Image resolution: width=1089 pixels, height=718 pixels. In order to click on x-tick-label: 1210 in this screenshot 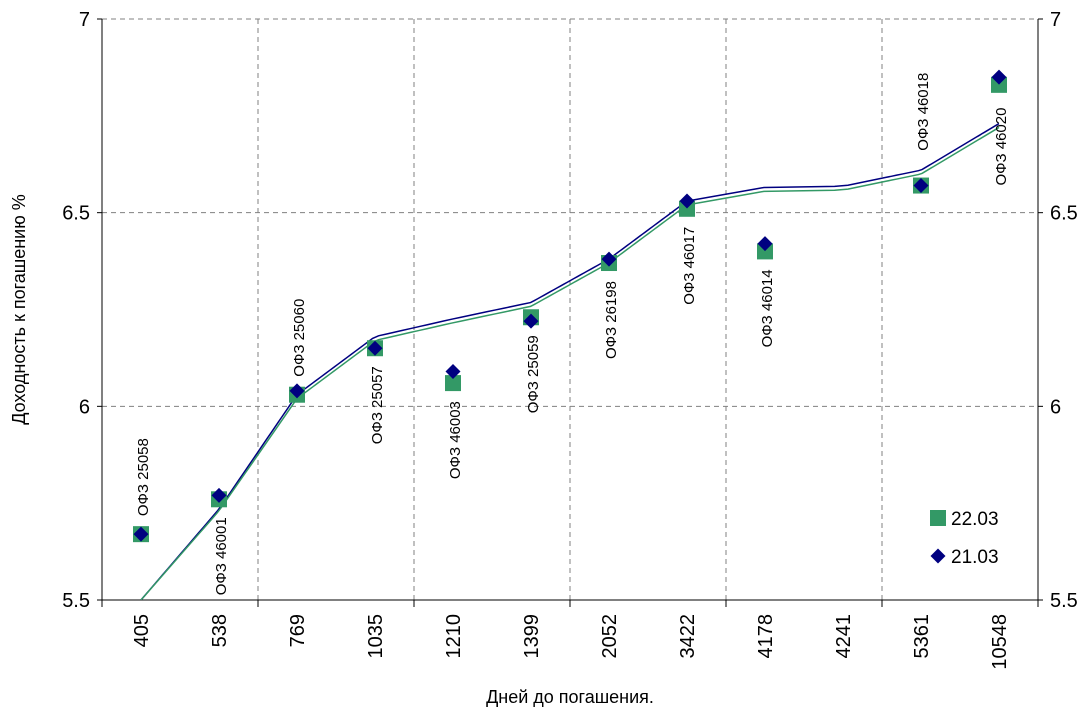, I will do `click(454, 636)`.